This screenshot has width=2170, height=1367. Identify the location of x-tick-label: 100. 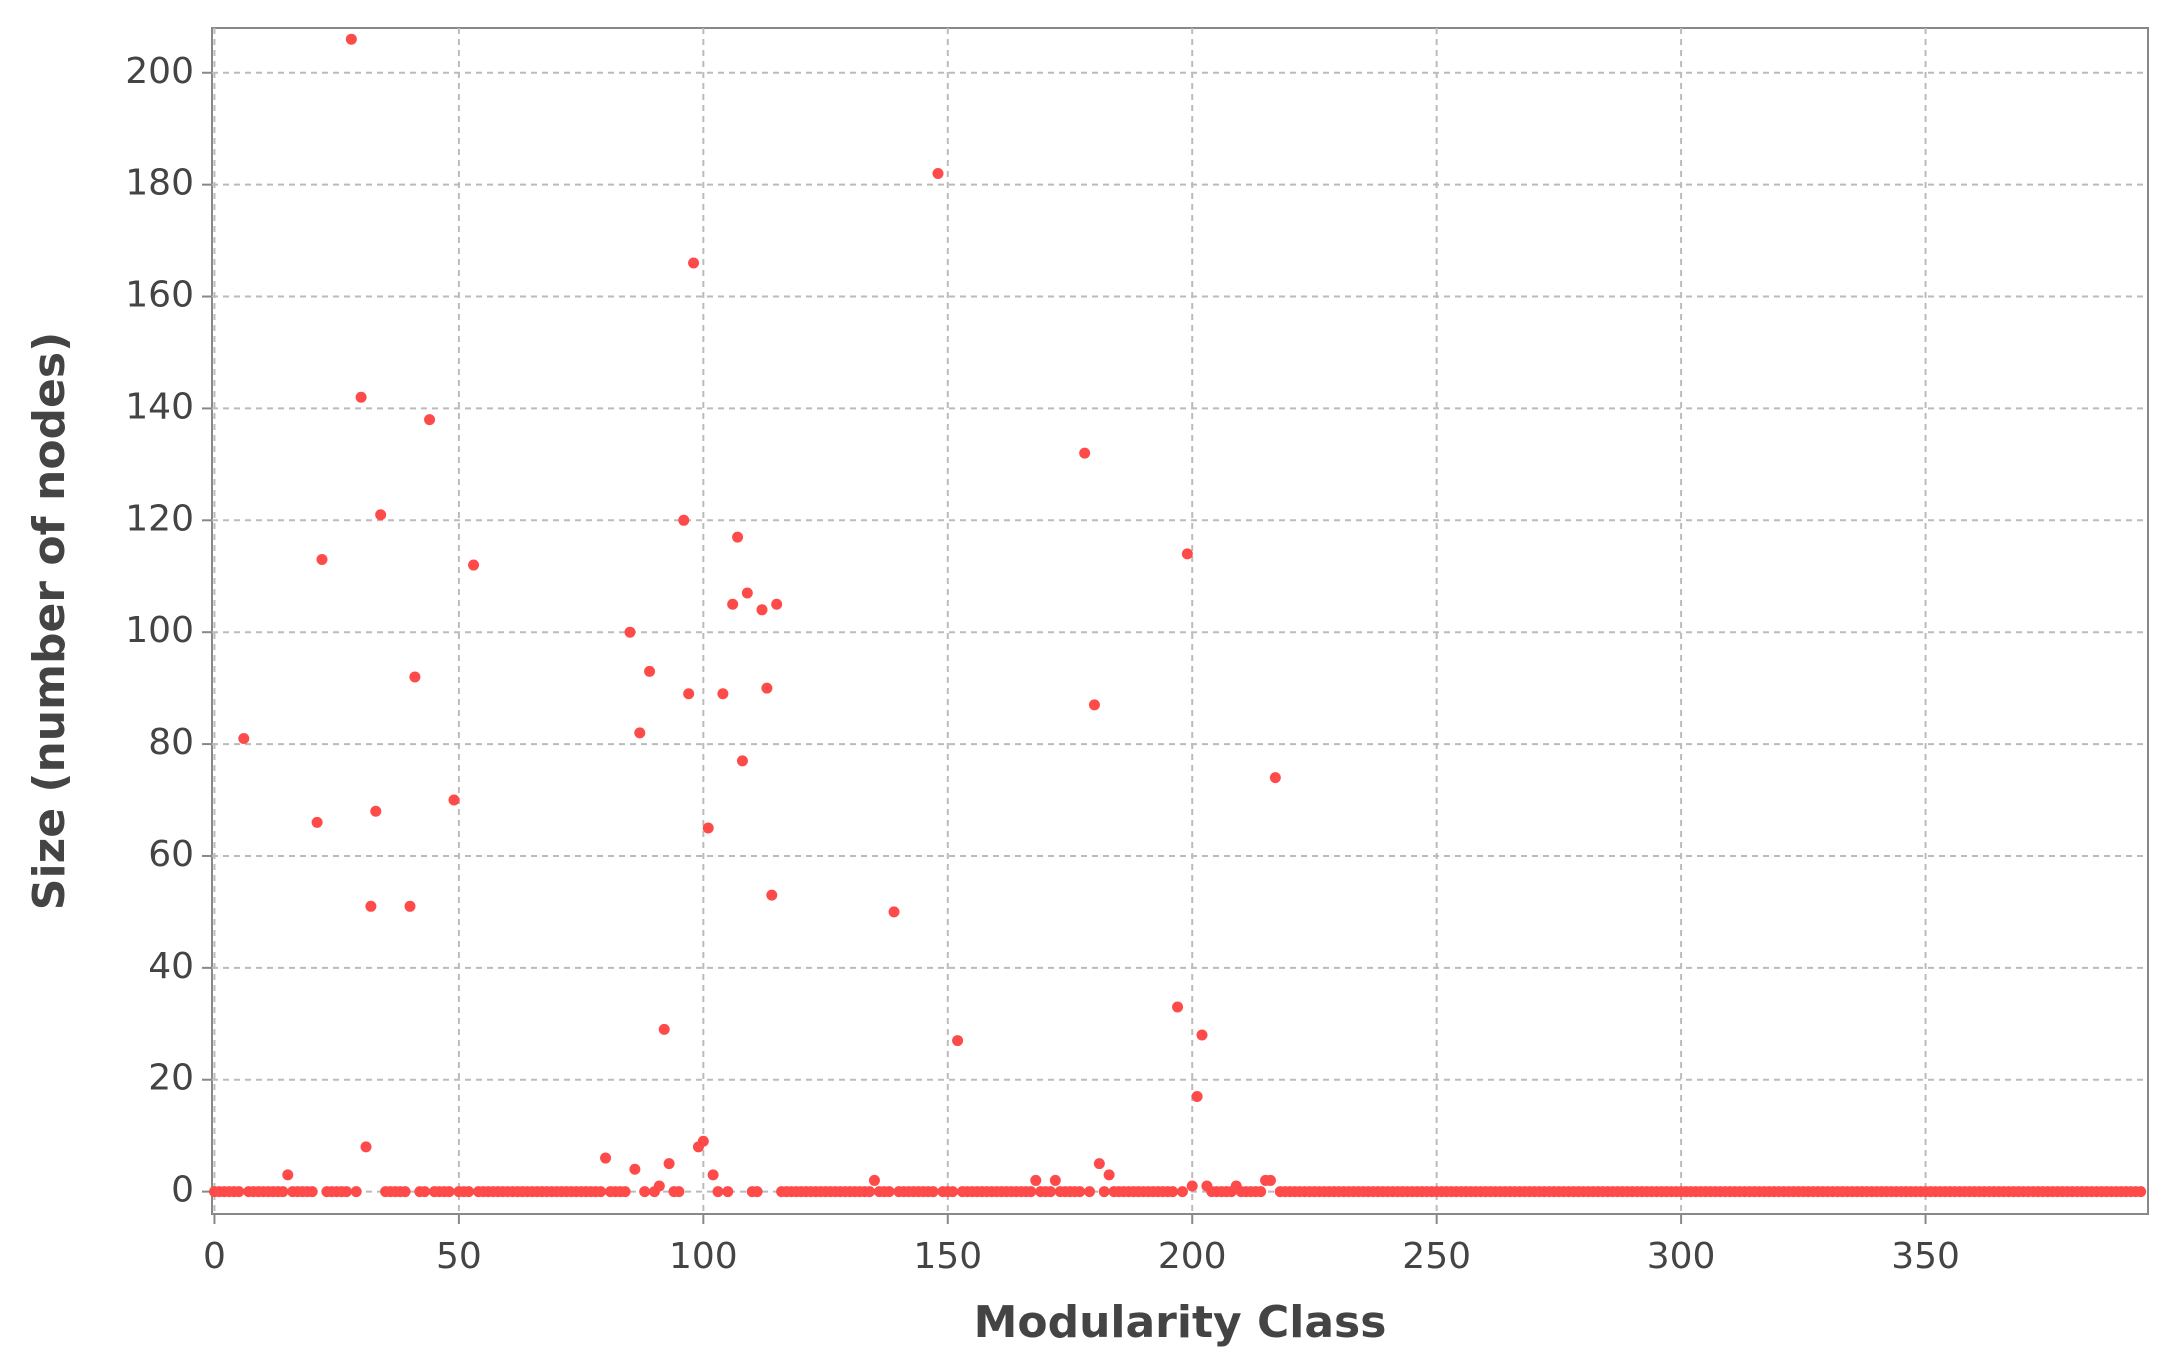
(703, 1256).